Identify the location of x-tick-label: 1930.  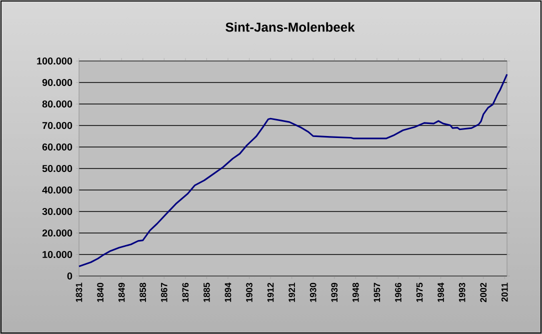
(313, 292).